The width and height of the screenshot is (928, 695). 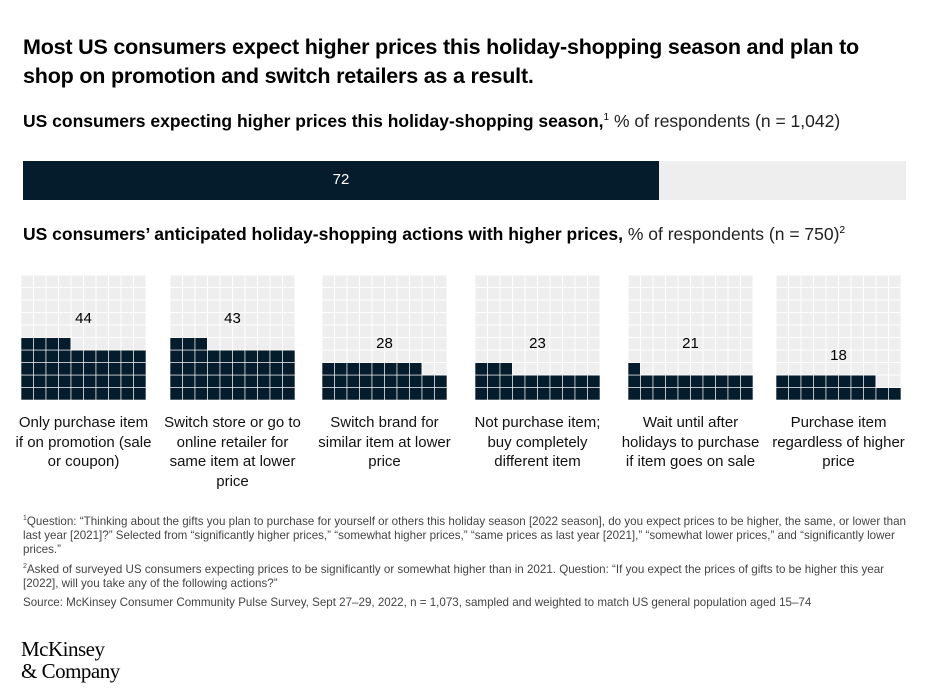 I want to click on logo-line-2: & Company, so click(x=70, y=671).